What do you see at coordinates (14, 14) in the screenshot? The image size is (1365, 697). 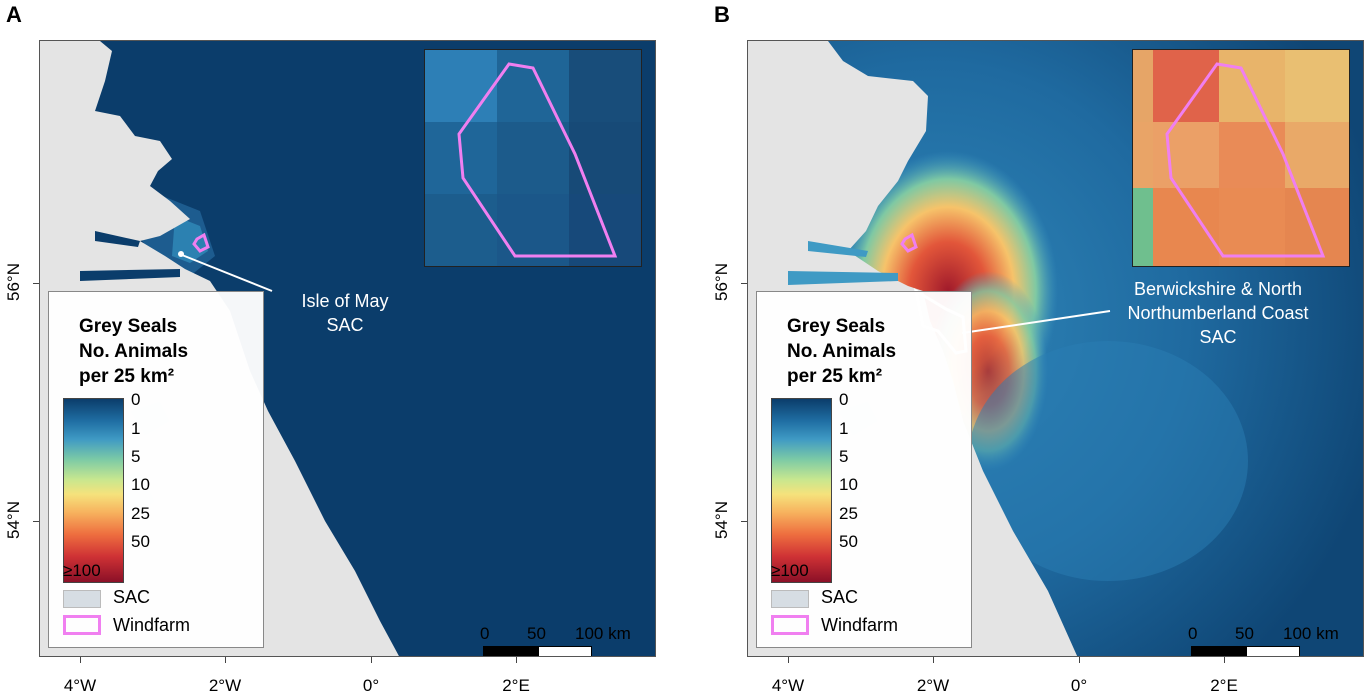 I see `panel-a-letter: A` at bounding box center [14, 14].